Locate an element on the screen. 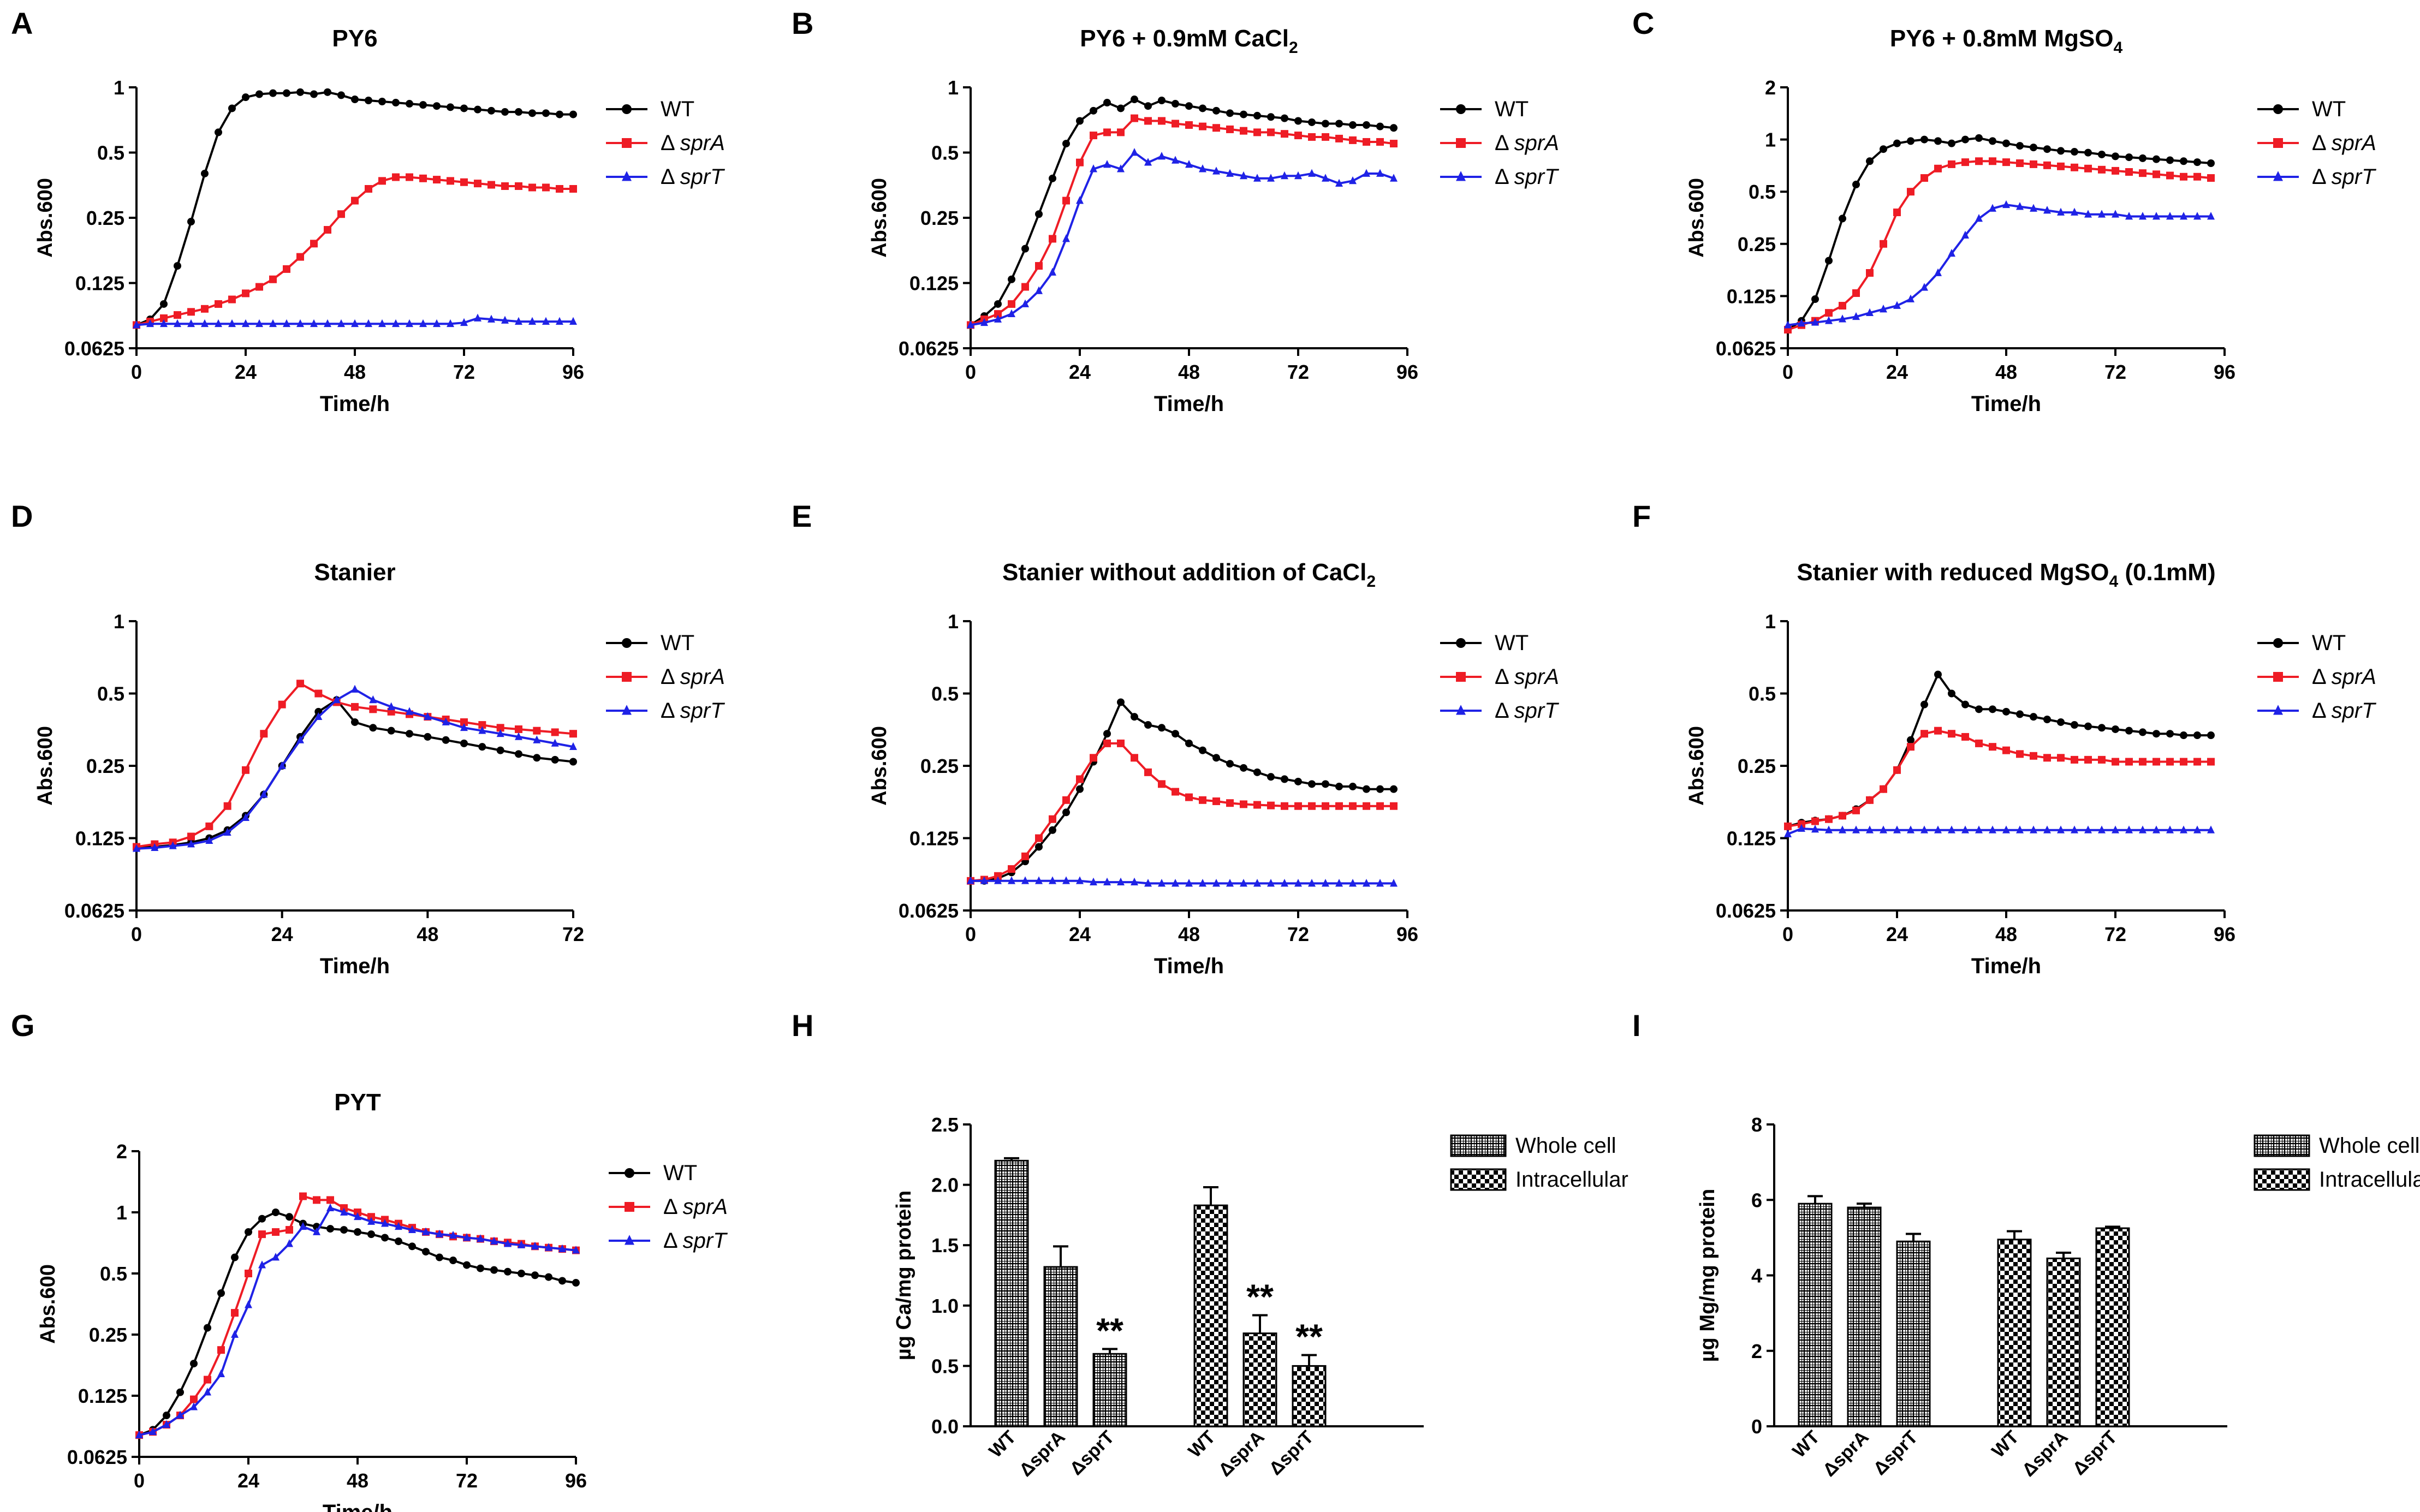 The width and height of the screenshot is (2420, 1512). x-tick-label: 96 is located at coordinates (573, 372).